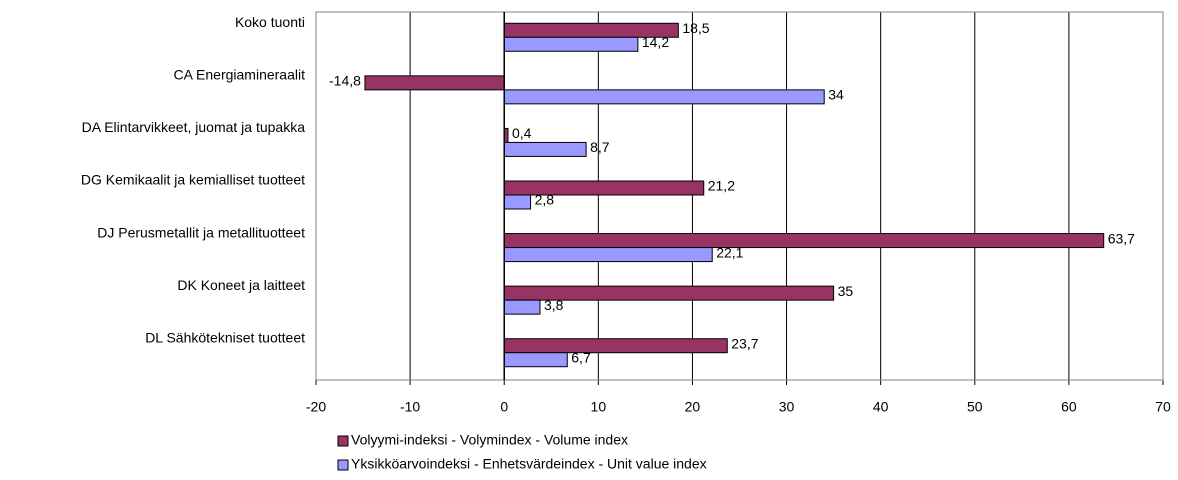 This screenshot has width=1178, height=480. Describe the element at coordinates (545, 200) in the screenshot. I see `value-label: 2,8` at that location.